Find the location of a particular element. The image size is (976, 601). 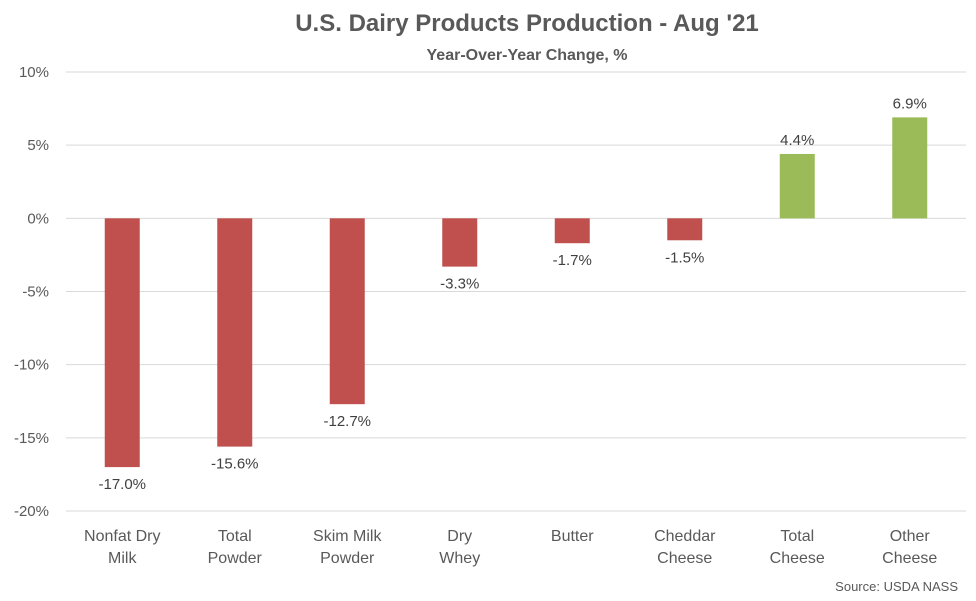

source-note: Source: USDA NASS is located at coordinates (896, 586).